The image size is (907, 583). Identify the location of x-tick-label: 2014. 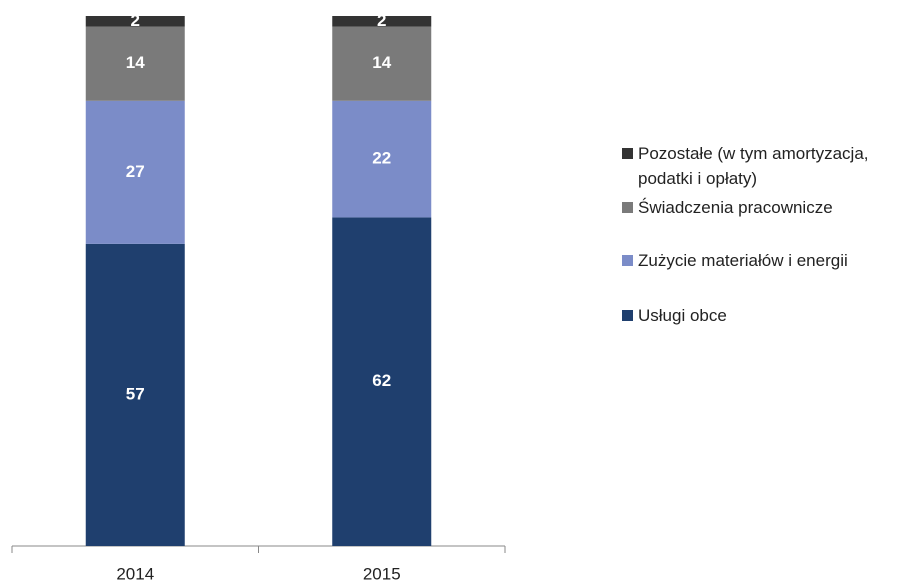
(135, 573).